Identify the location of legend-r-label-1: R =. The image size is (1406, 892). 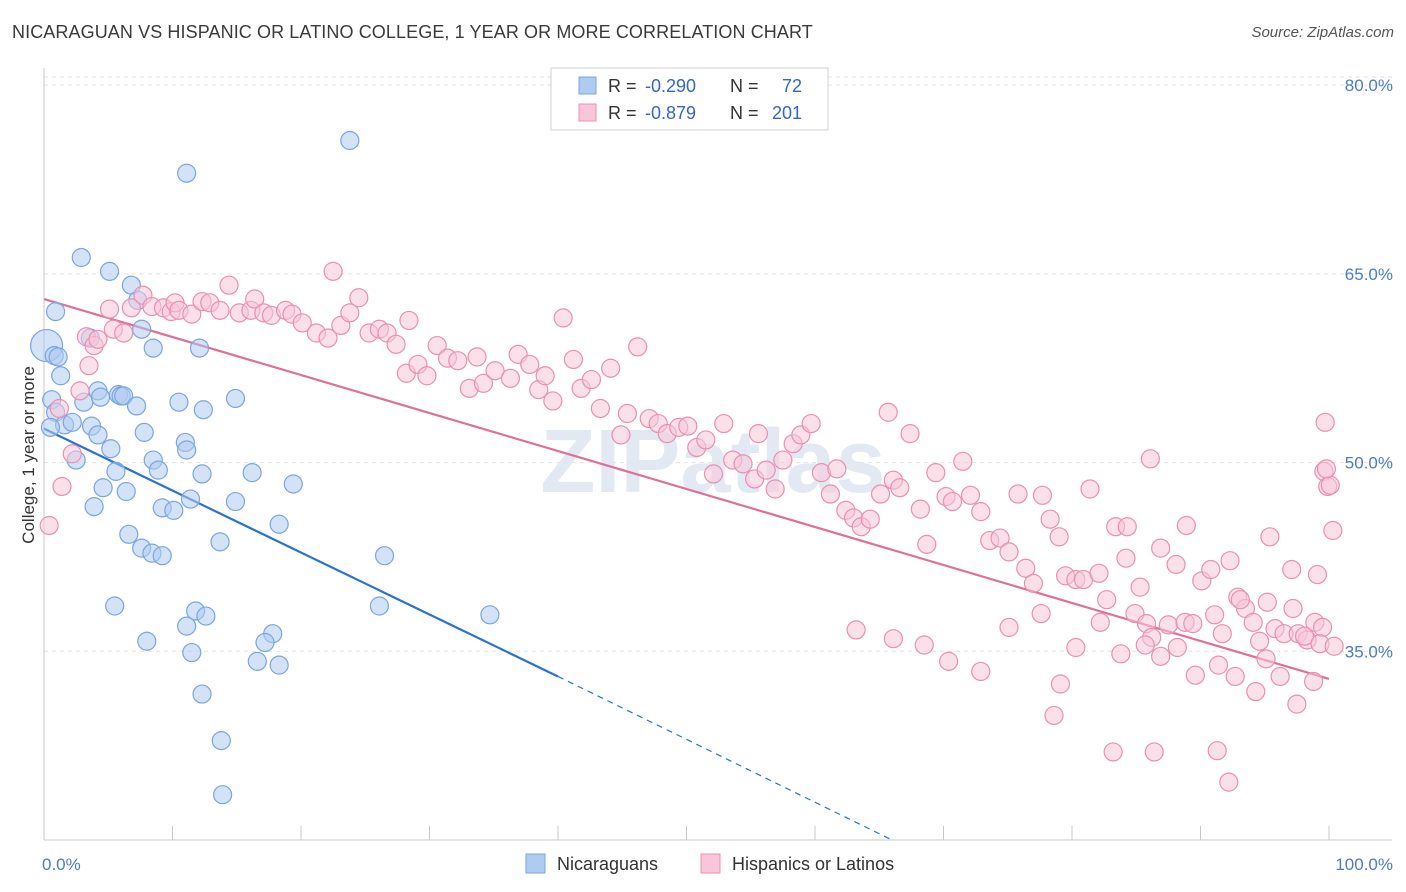
(622, 113).